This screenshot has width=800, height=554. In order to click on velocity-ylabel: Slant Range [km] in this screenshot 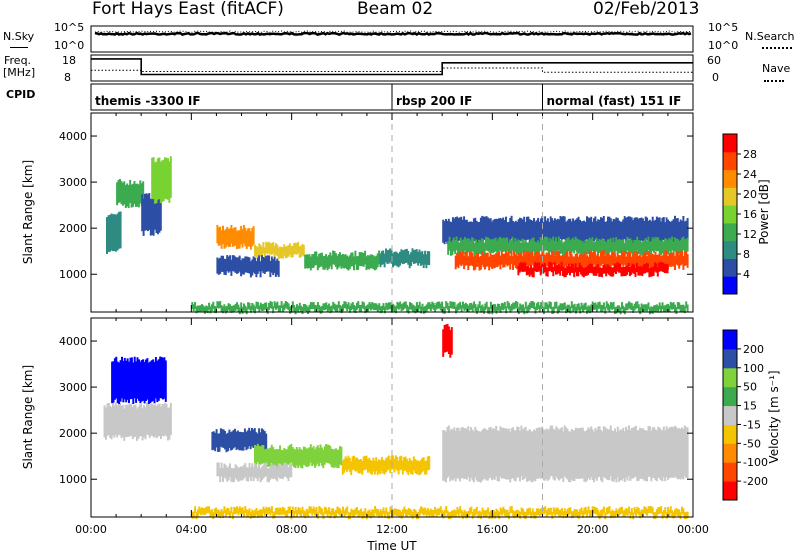, I will do `click(28, 417)`.